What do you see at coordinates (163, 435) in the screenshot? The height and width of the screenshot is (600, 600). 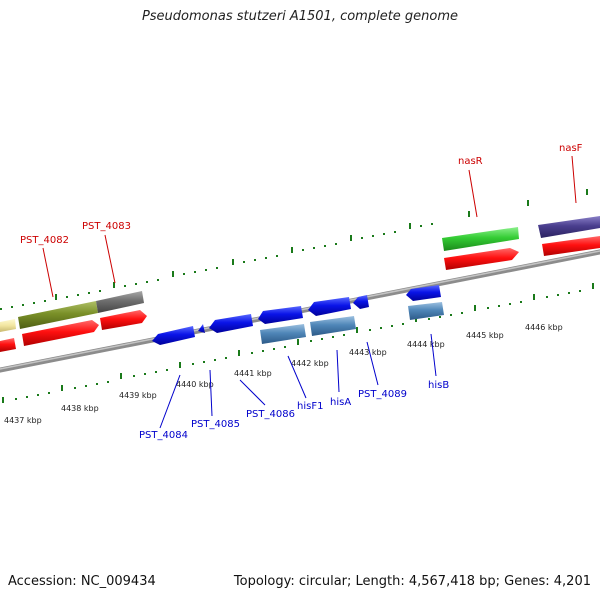 I see `gene-label-PST_4084: PST_4084` at bounding box center [163, 435].